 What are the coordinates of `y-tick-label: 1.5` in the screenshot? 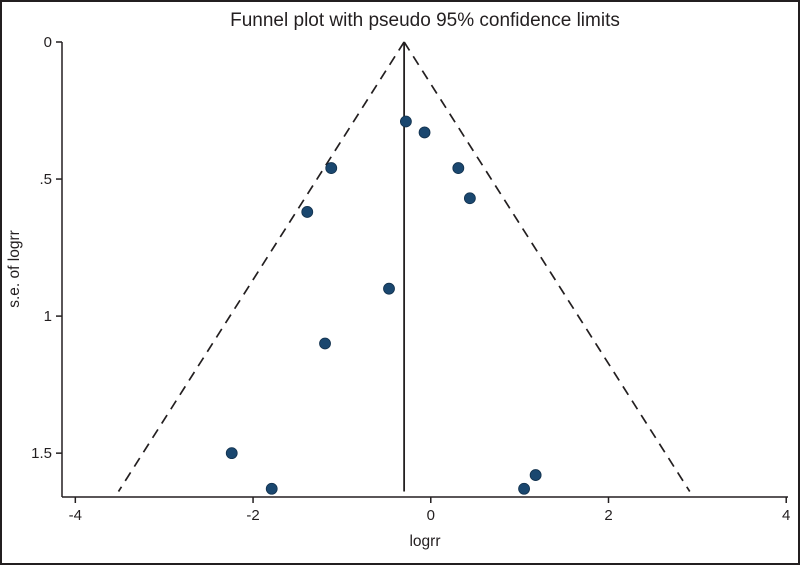 It's located at (41, 453).